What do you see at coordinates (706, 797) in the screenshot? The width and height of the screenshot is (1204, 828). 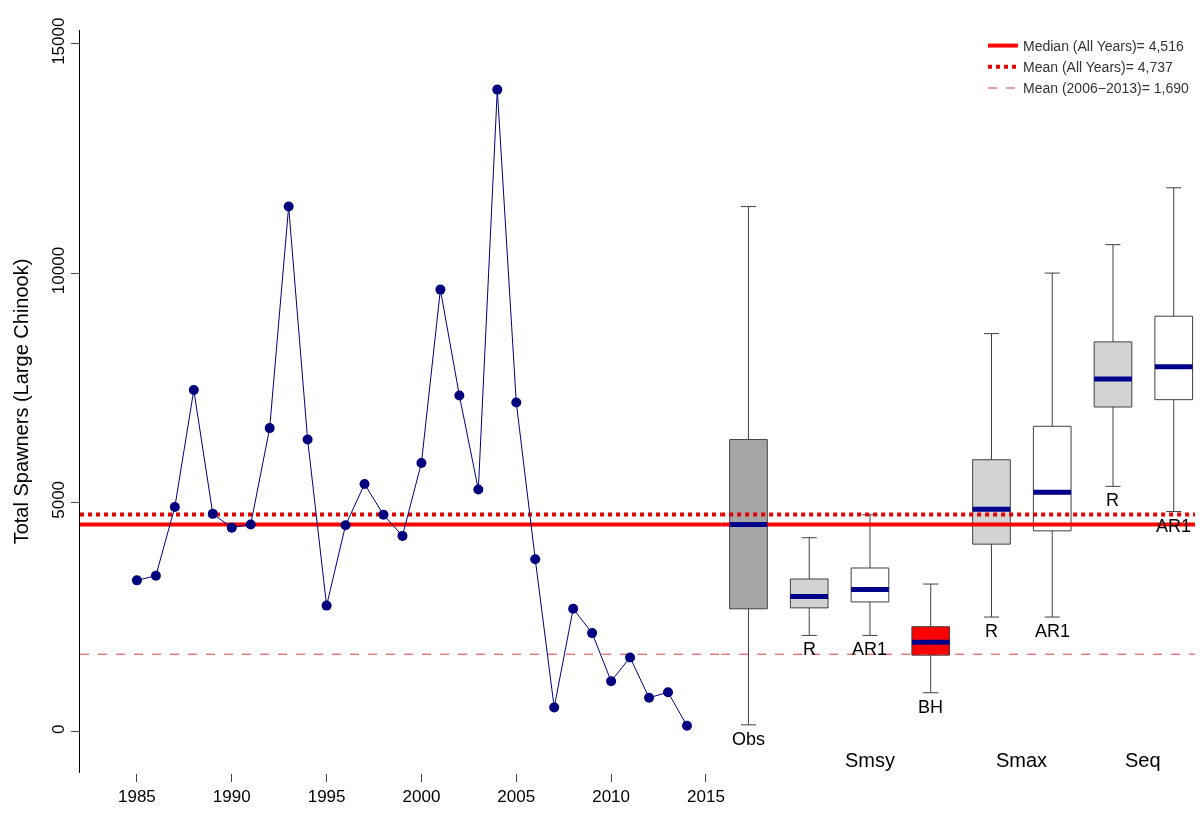 I see `x-tick-label: 2015` at bounding box center [706, 797].